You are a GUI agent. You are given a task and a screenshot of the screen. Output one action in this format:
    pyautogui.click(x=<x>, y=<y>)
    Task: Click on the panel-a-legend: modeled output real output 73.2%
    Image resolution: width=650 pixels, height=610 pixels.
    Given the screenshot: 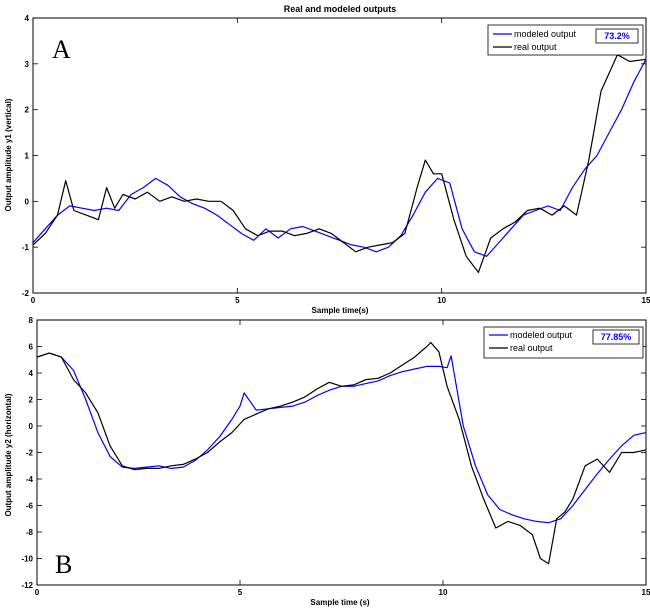 What is the action you would take?
    pyautogui.click(x=565, y=40)
    